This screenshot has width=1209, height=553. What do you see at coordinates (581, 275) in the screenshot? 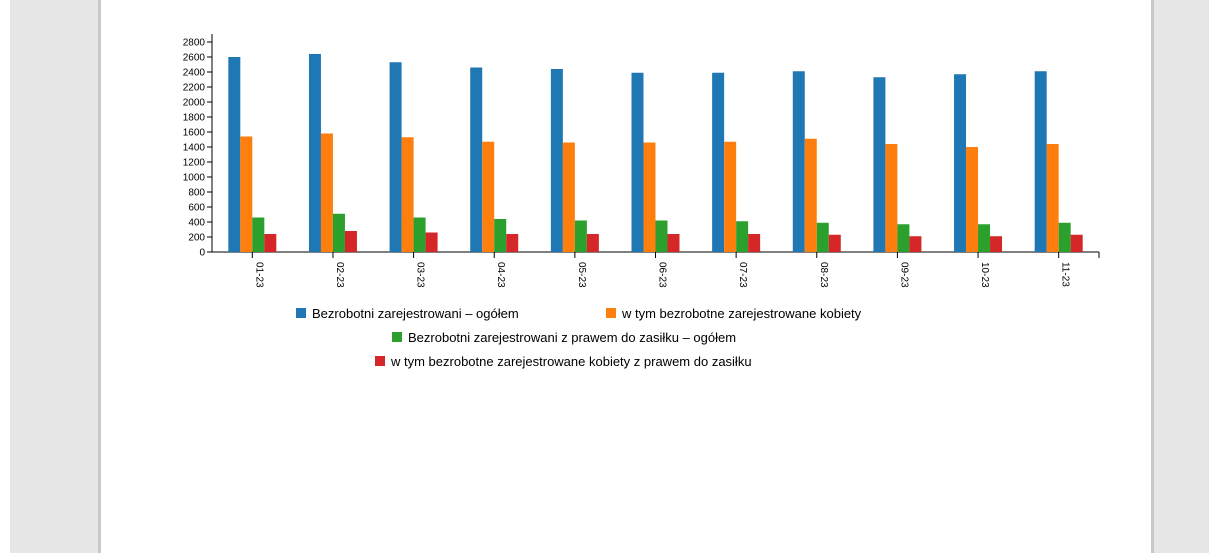
I see `x-tick-label: 05-23` at bounding box center [581, 275].